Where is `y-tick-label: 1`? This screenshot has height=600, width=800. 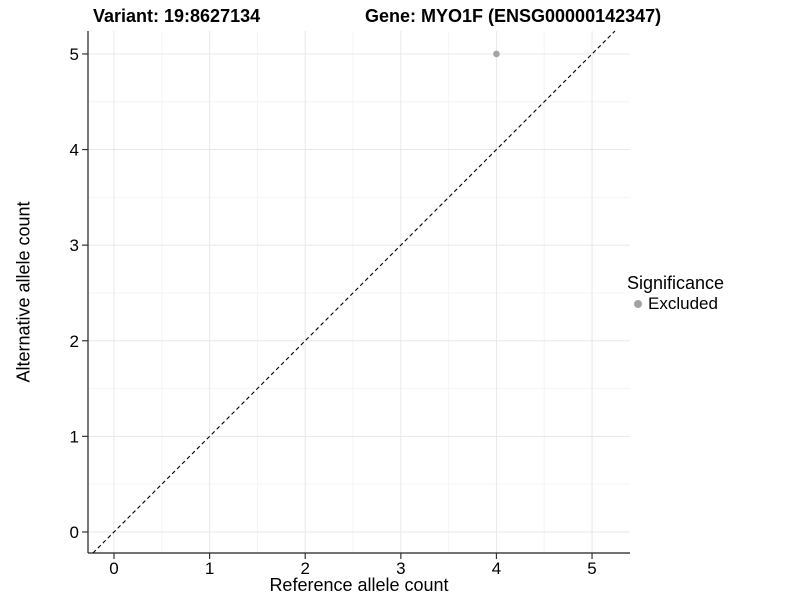 y-tick-label: 1 is located at coordinates (74, 436).